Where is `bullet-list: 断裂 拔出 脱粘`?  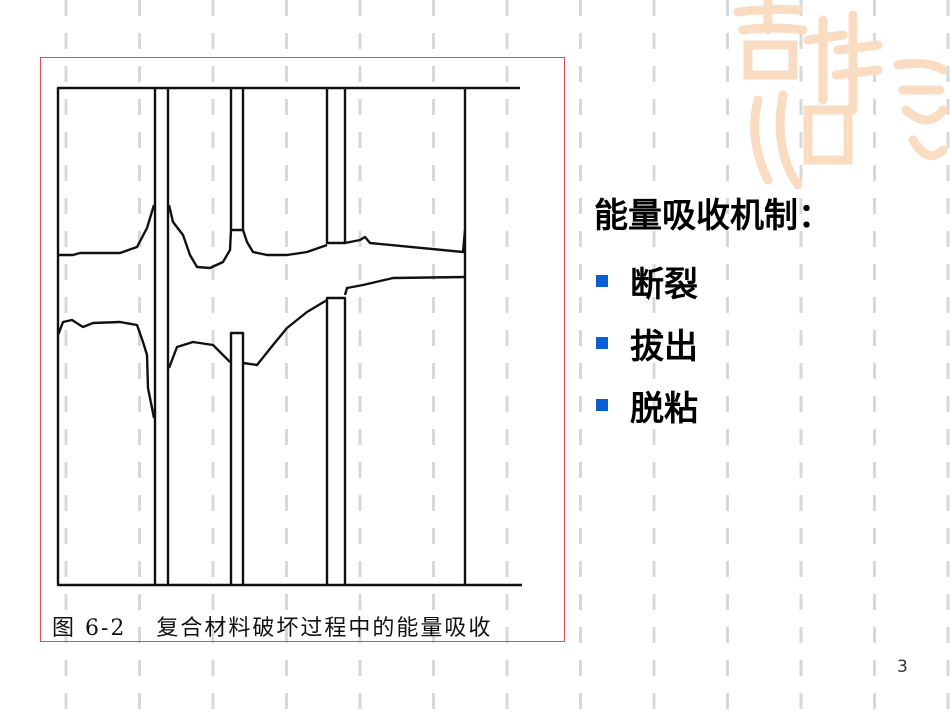 bullet-list: 断裂 拔出 脱粘 is located at coordinates (647, 343).